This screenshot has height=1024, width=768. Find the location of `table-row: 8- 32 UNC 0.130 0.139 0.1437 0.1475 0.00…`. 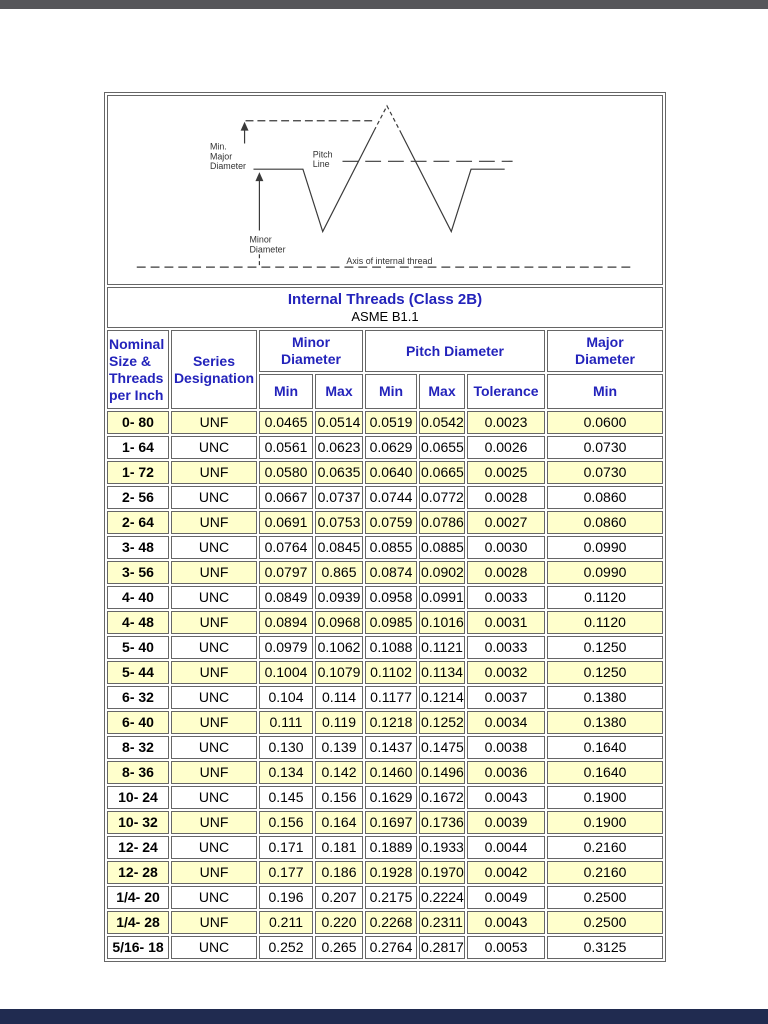

table-row: 8- 32 UNC 0.130 0.139 0.1437 0.1475 0.00… is located at coordinates (385, 747).